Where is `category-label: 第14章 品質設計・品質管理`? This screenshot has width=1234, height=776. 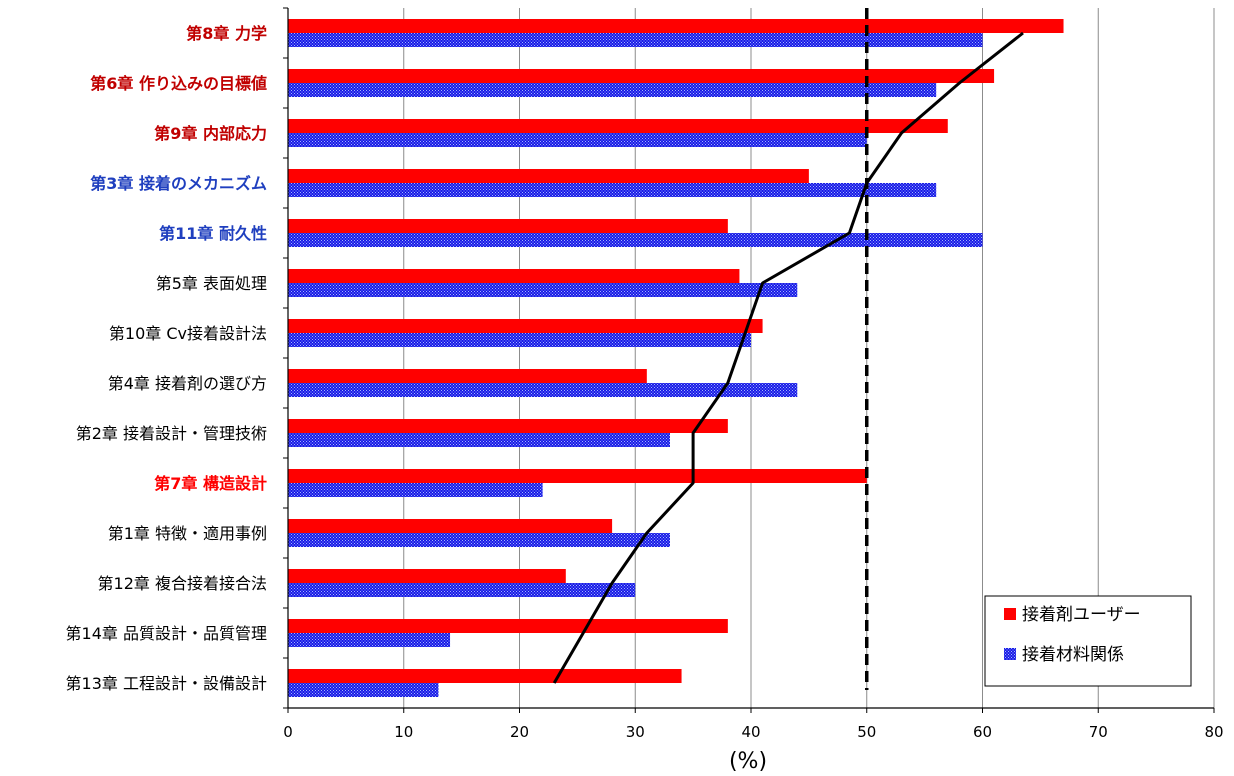
category-label: 第14章 品質設計・品質管理 is located at coordinates (166, 633).